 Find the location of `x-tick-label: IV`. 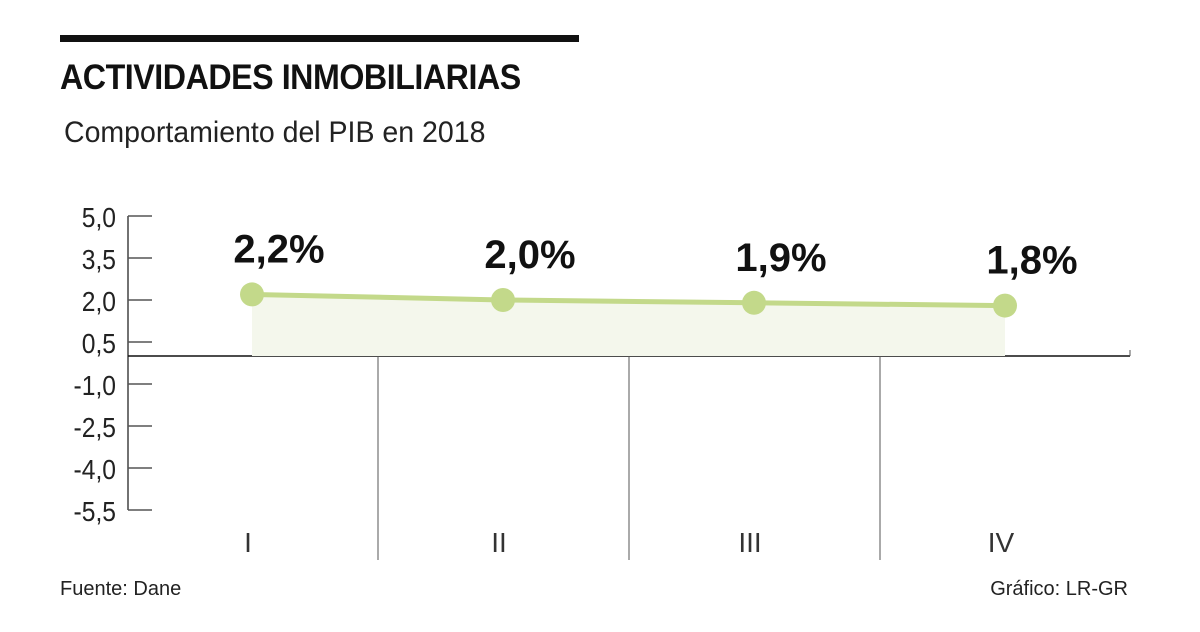

x-tick-label: IV is located at coordinates (1001, 542).